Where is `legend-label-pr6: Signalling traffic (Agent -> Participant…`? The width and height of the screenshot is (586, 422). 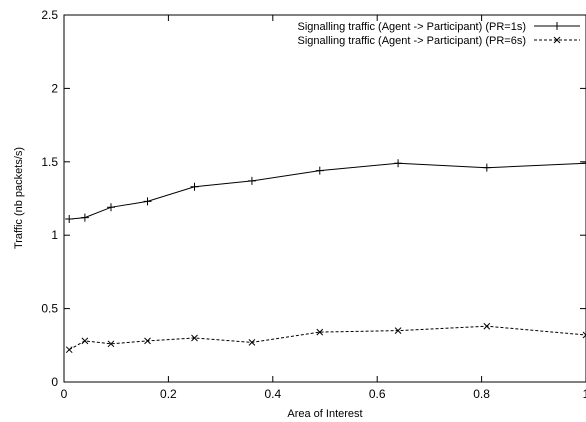
legend-label-pr6: Signalling traffic (Agent -> Participant… is located at coordinates (412, 41).